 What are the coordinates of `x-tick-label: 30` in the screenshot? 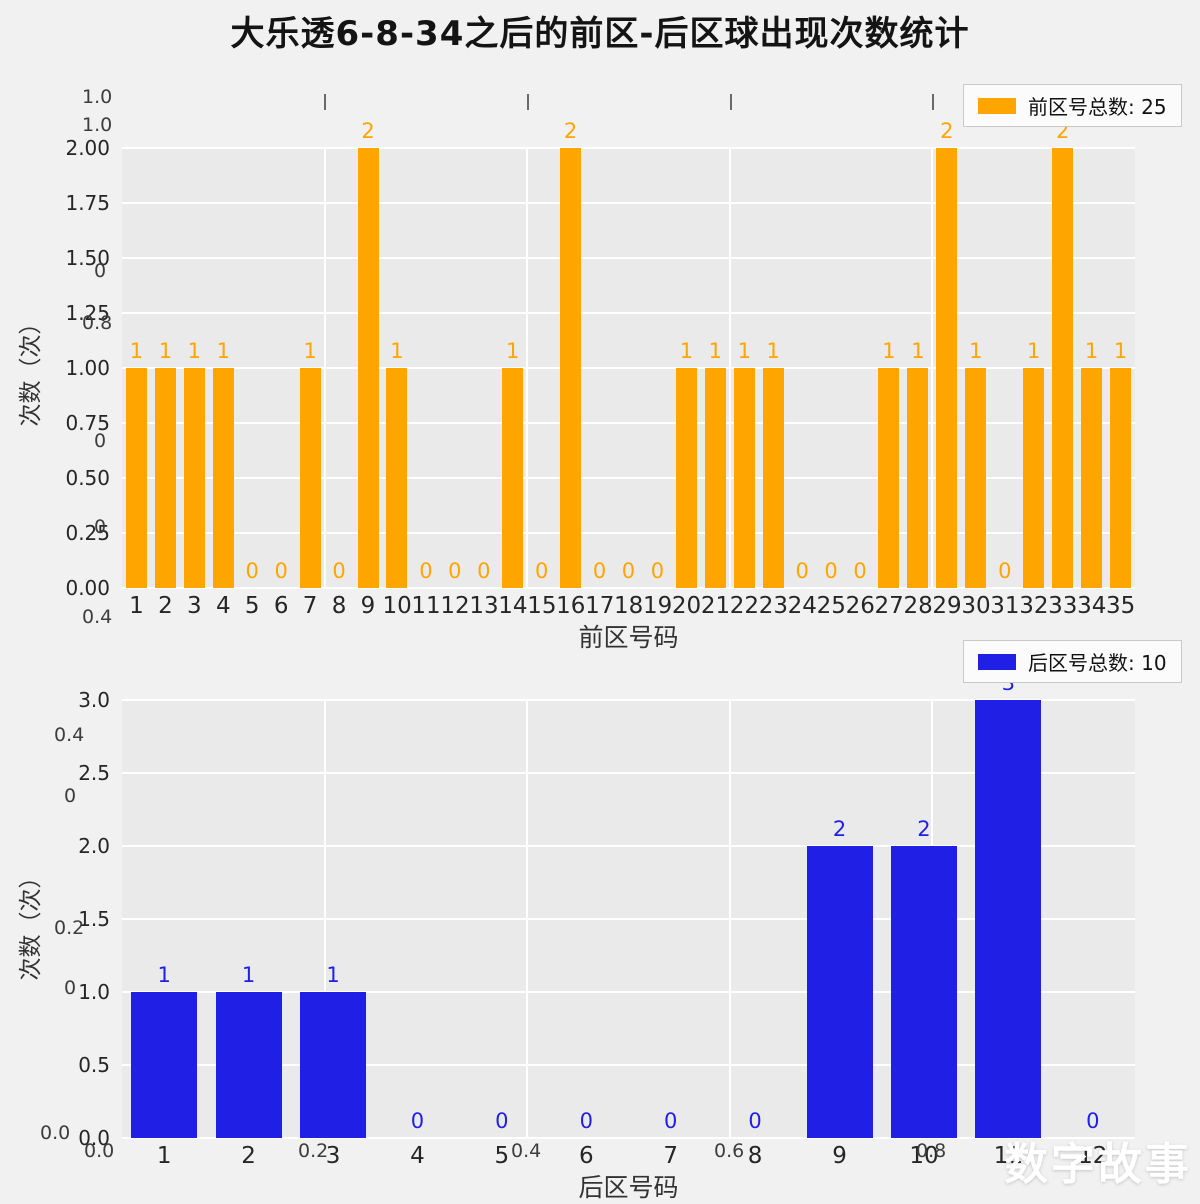 It's located at (976, 606).